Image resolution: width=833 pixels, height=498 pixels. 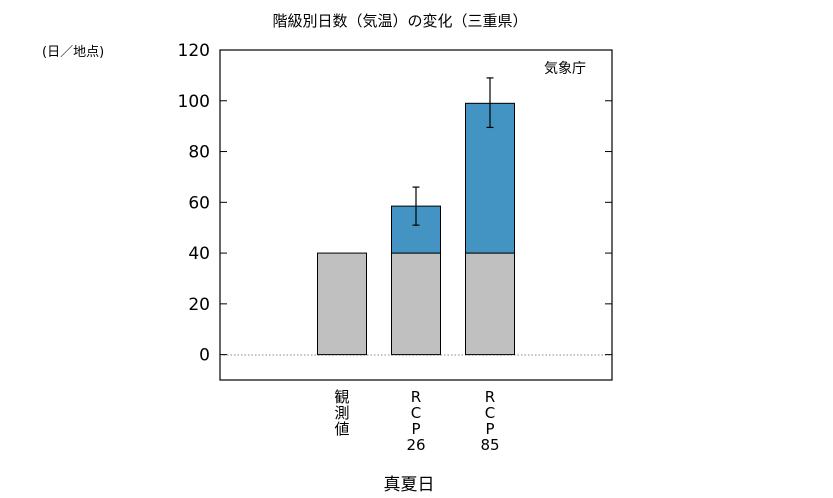 What do you see at coordinates (341, 397) in the screenshot?
I see `x-category-label: 観` at bounding box center [341, 397].